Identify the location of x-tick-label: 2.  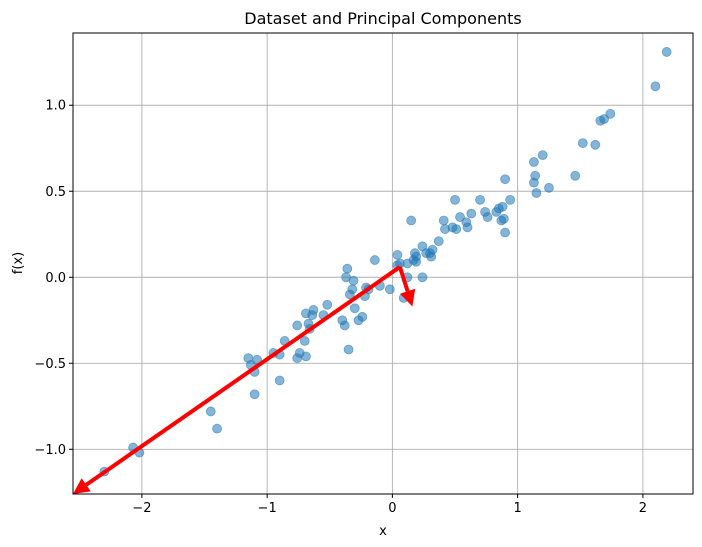
(643, 508).